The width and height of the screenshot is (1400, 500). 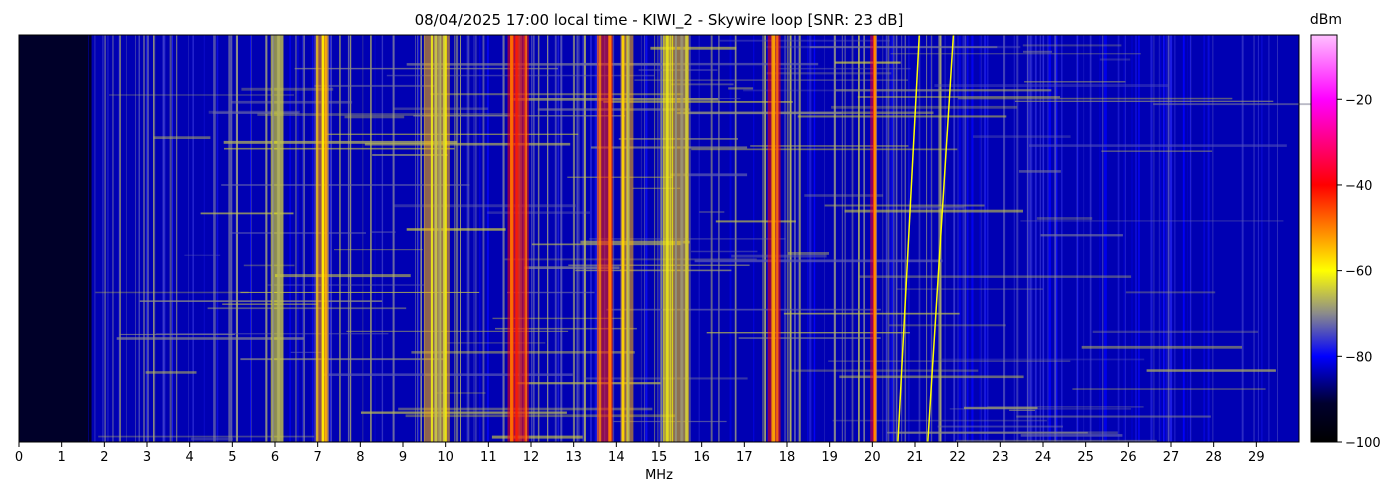 What do you see at coordinates (1358, 272) in the screenshot?
I see `colorbar-tick-label: −60` at bounding box center [1358, 272].